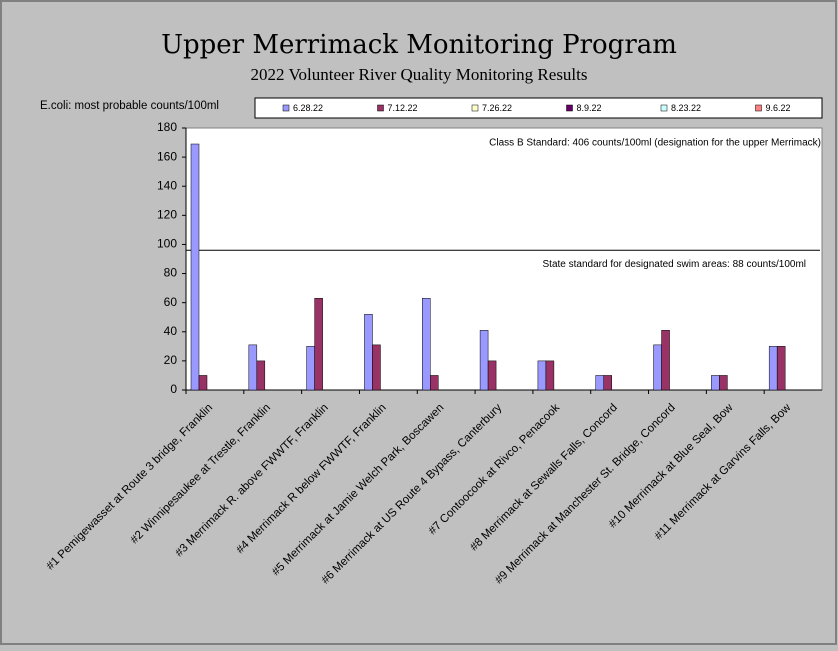  Describe the element at coordinates (171, 360) in the screenshot. I see `y-tick-label: 20` at that location.